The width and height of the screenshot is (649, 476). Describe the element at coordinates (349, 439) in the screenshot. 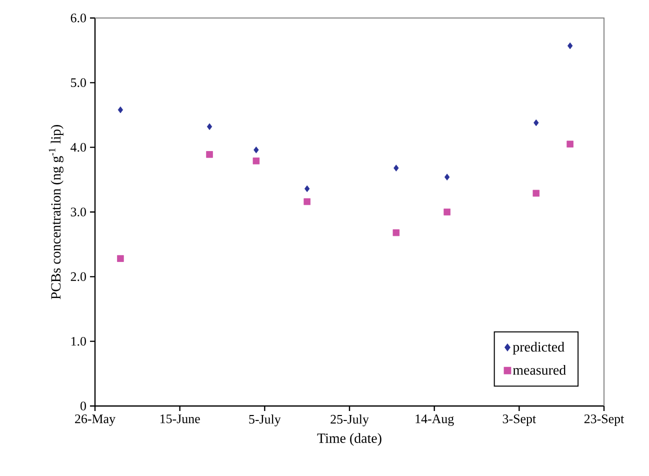

I see `x-axis-title: Time (date)` at that location.